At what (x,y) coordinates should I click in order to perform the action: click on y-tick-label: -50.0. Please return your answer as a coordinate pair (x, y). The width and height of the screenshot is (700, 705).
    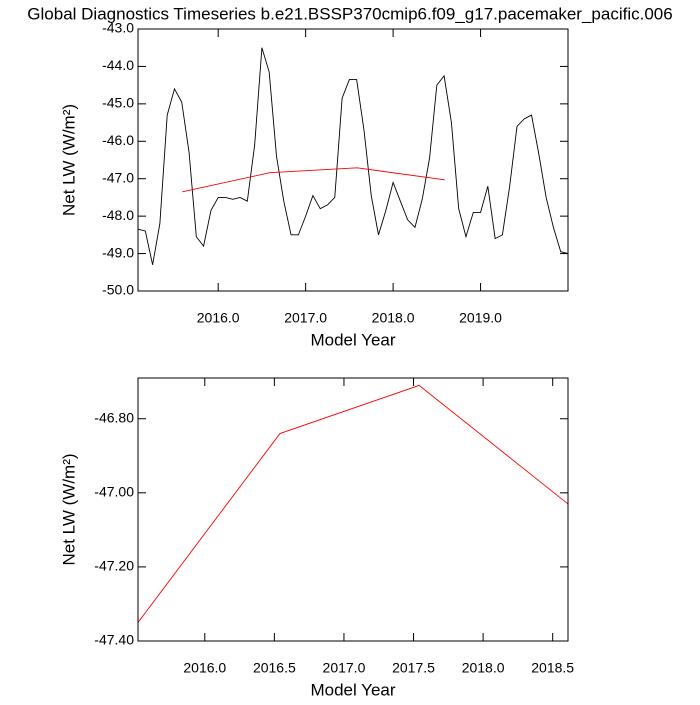
    Looking at the image, I should click on (118, 290).